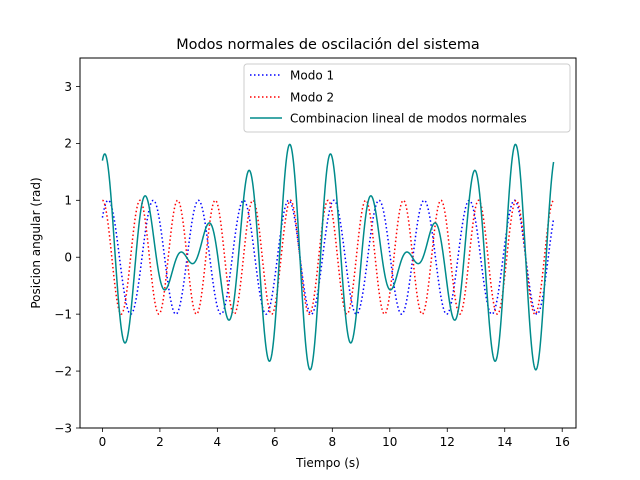 The image size is (640, 480). I want to click on y-axis: −3 −2 −1 0 1 2 3, so click(67, 257).